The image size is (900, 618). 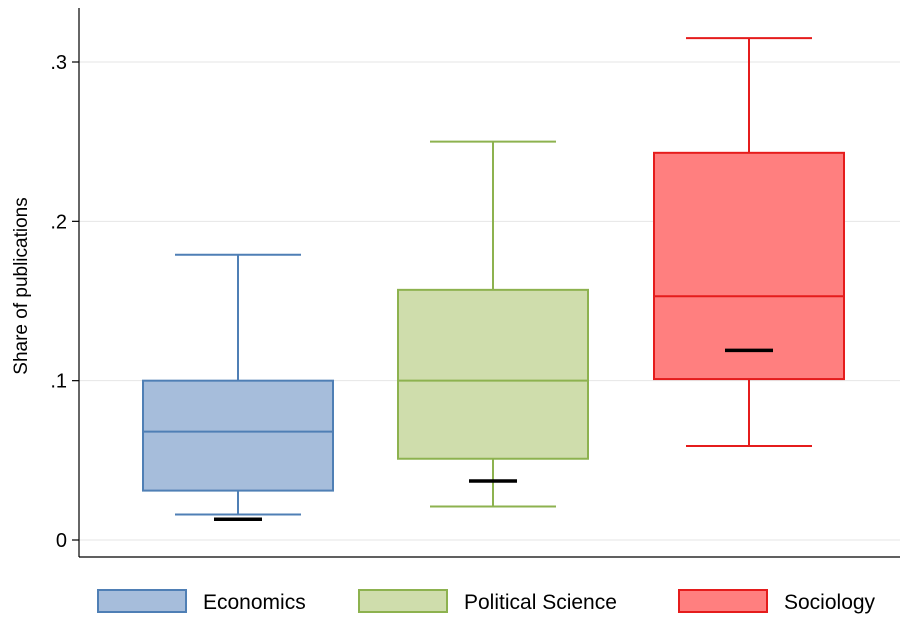 What do you see at coordinates (58, 382) in the screenshot?
I see `y-tick-label-1: .1` at bounding box center [58, 382].